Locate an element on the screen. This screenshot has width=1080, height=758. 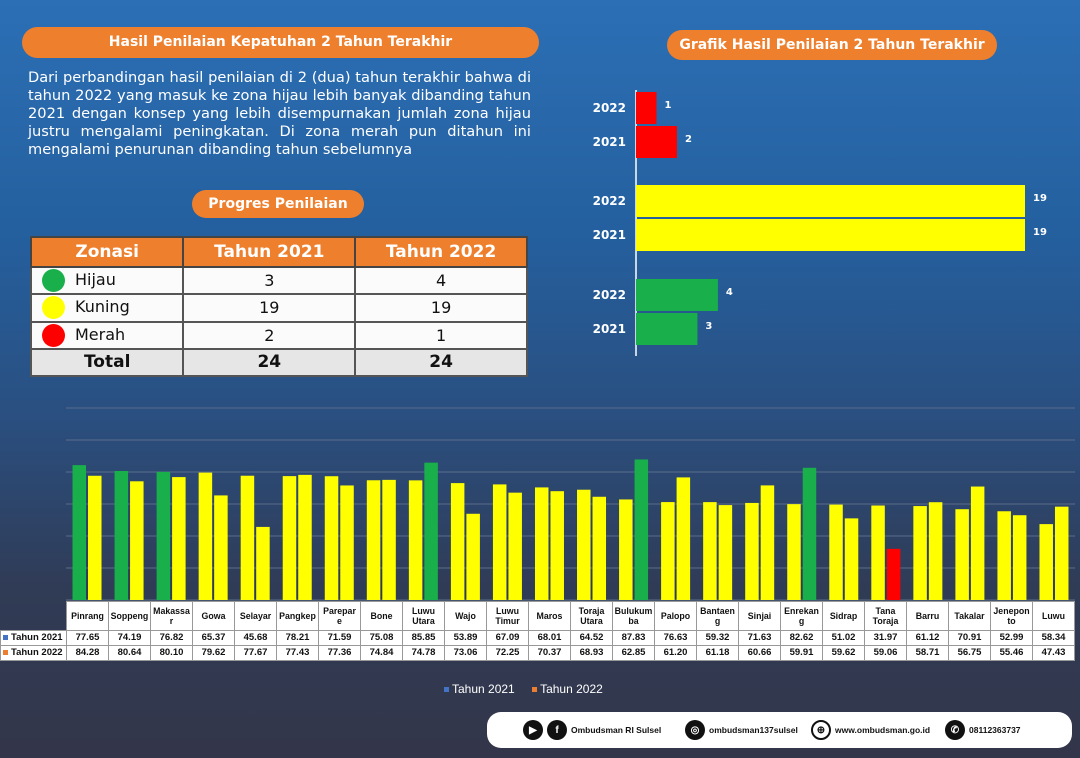
data-value: 64.52 is located at coordinates (591, 638).